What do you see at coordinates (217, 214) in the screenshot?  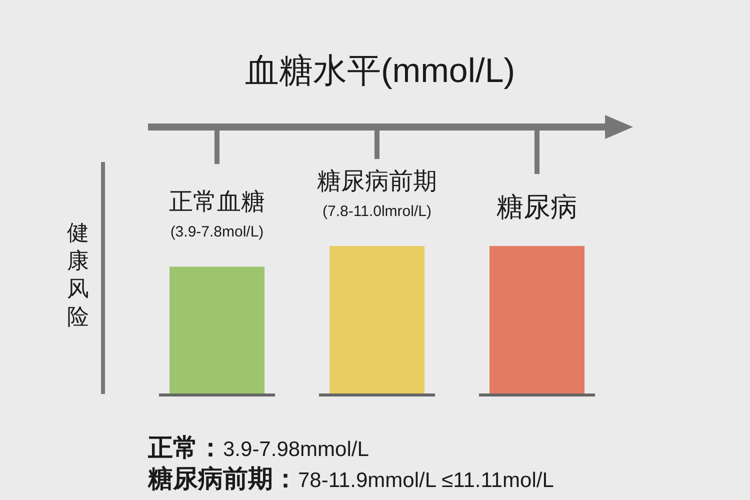 I see `category-label: 正常血糖 (3.9-7.8mol/L)` at bounding box center [217, 214].